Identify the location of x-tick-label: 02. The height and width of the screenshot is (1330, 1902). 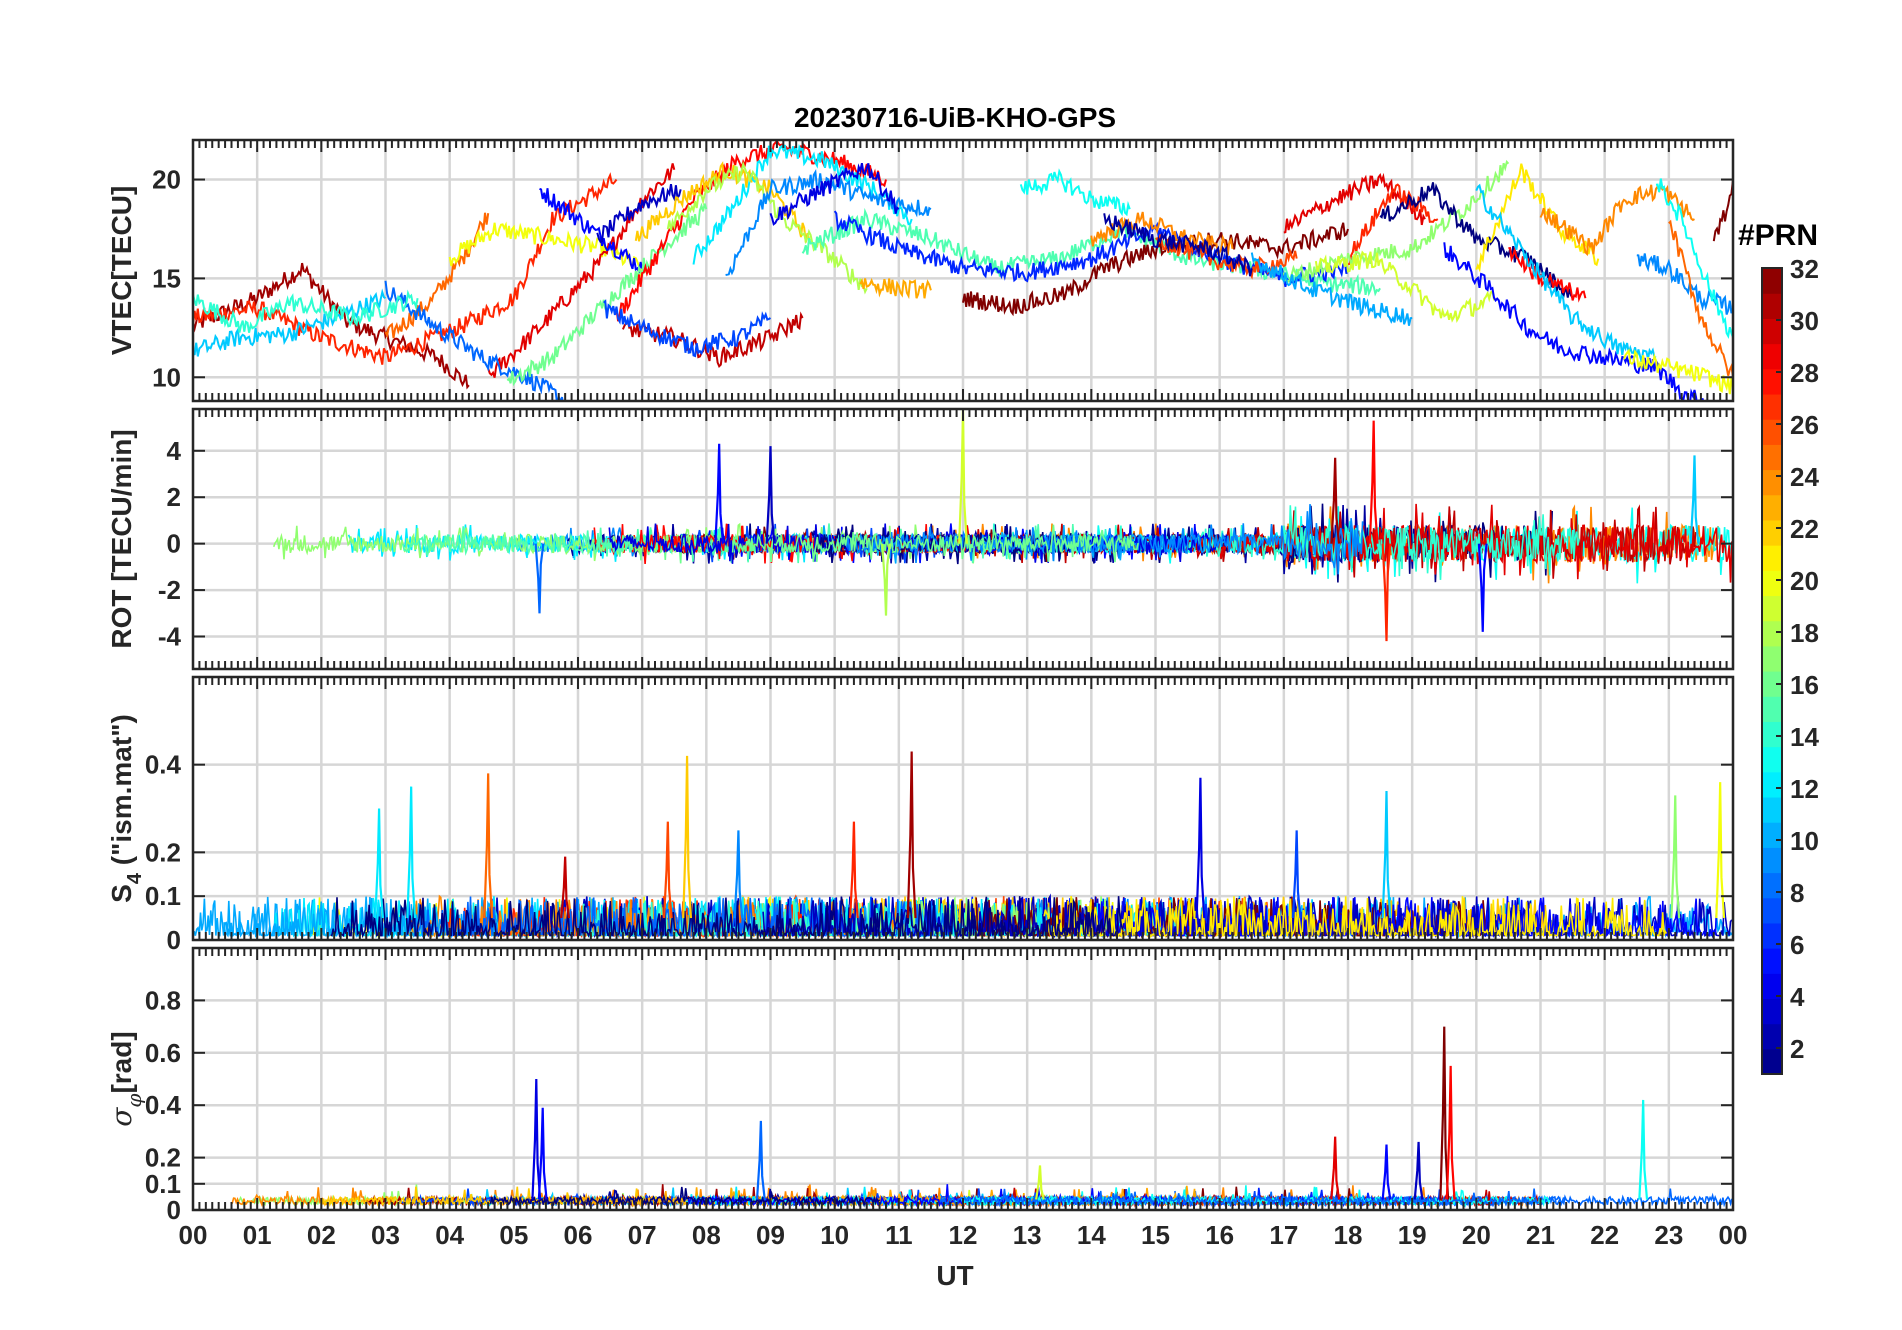
(321, 1235).